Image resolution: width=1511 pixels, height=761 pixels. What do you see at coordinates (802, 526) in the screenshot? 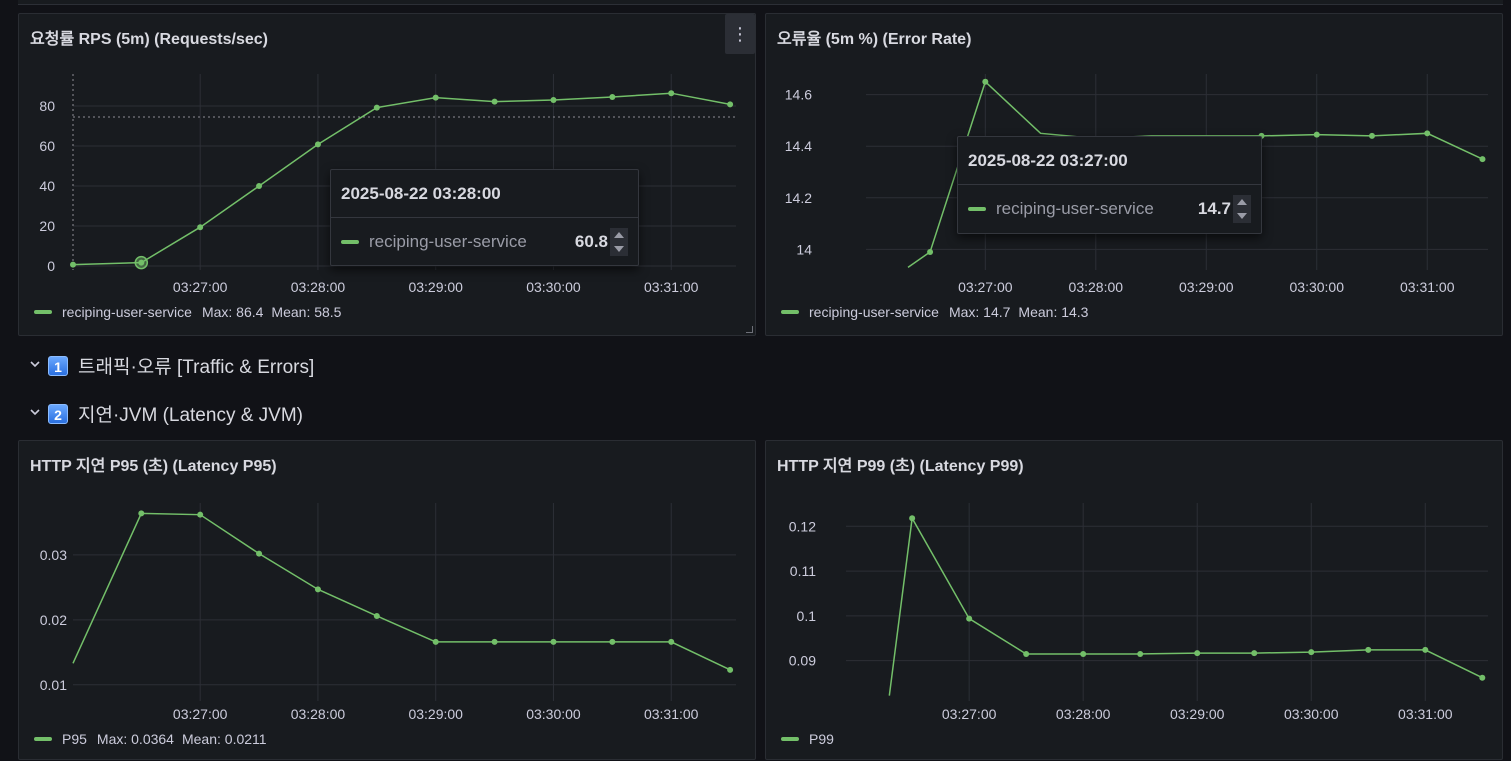
I see `y-tick-label: 0.12` at bounding box center [802, 526].